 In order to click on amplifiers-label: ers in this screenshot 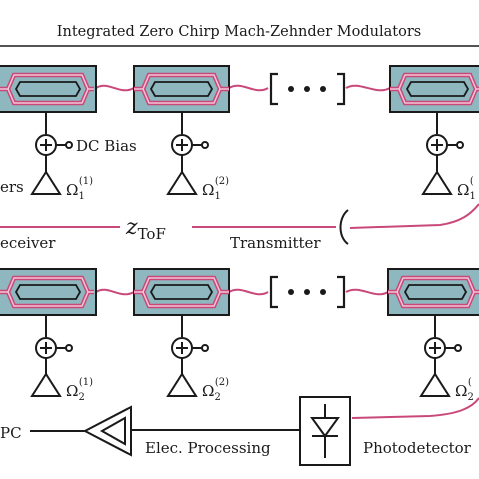, I will do `click(12, 187)`.